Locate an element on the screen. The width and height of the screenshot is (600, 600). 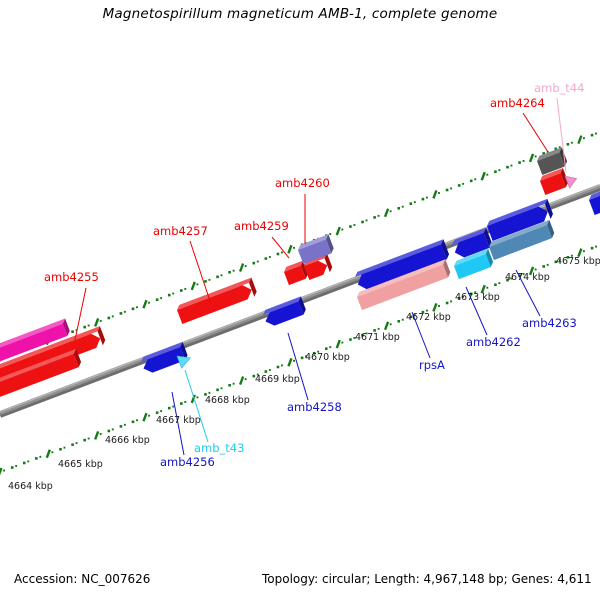
feature-label-amb4262: amb4262 is located at coordinates (493, 342).